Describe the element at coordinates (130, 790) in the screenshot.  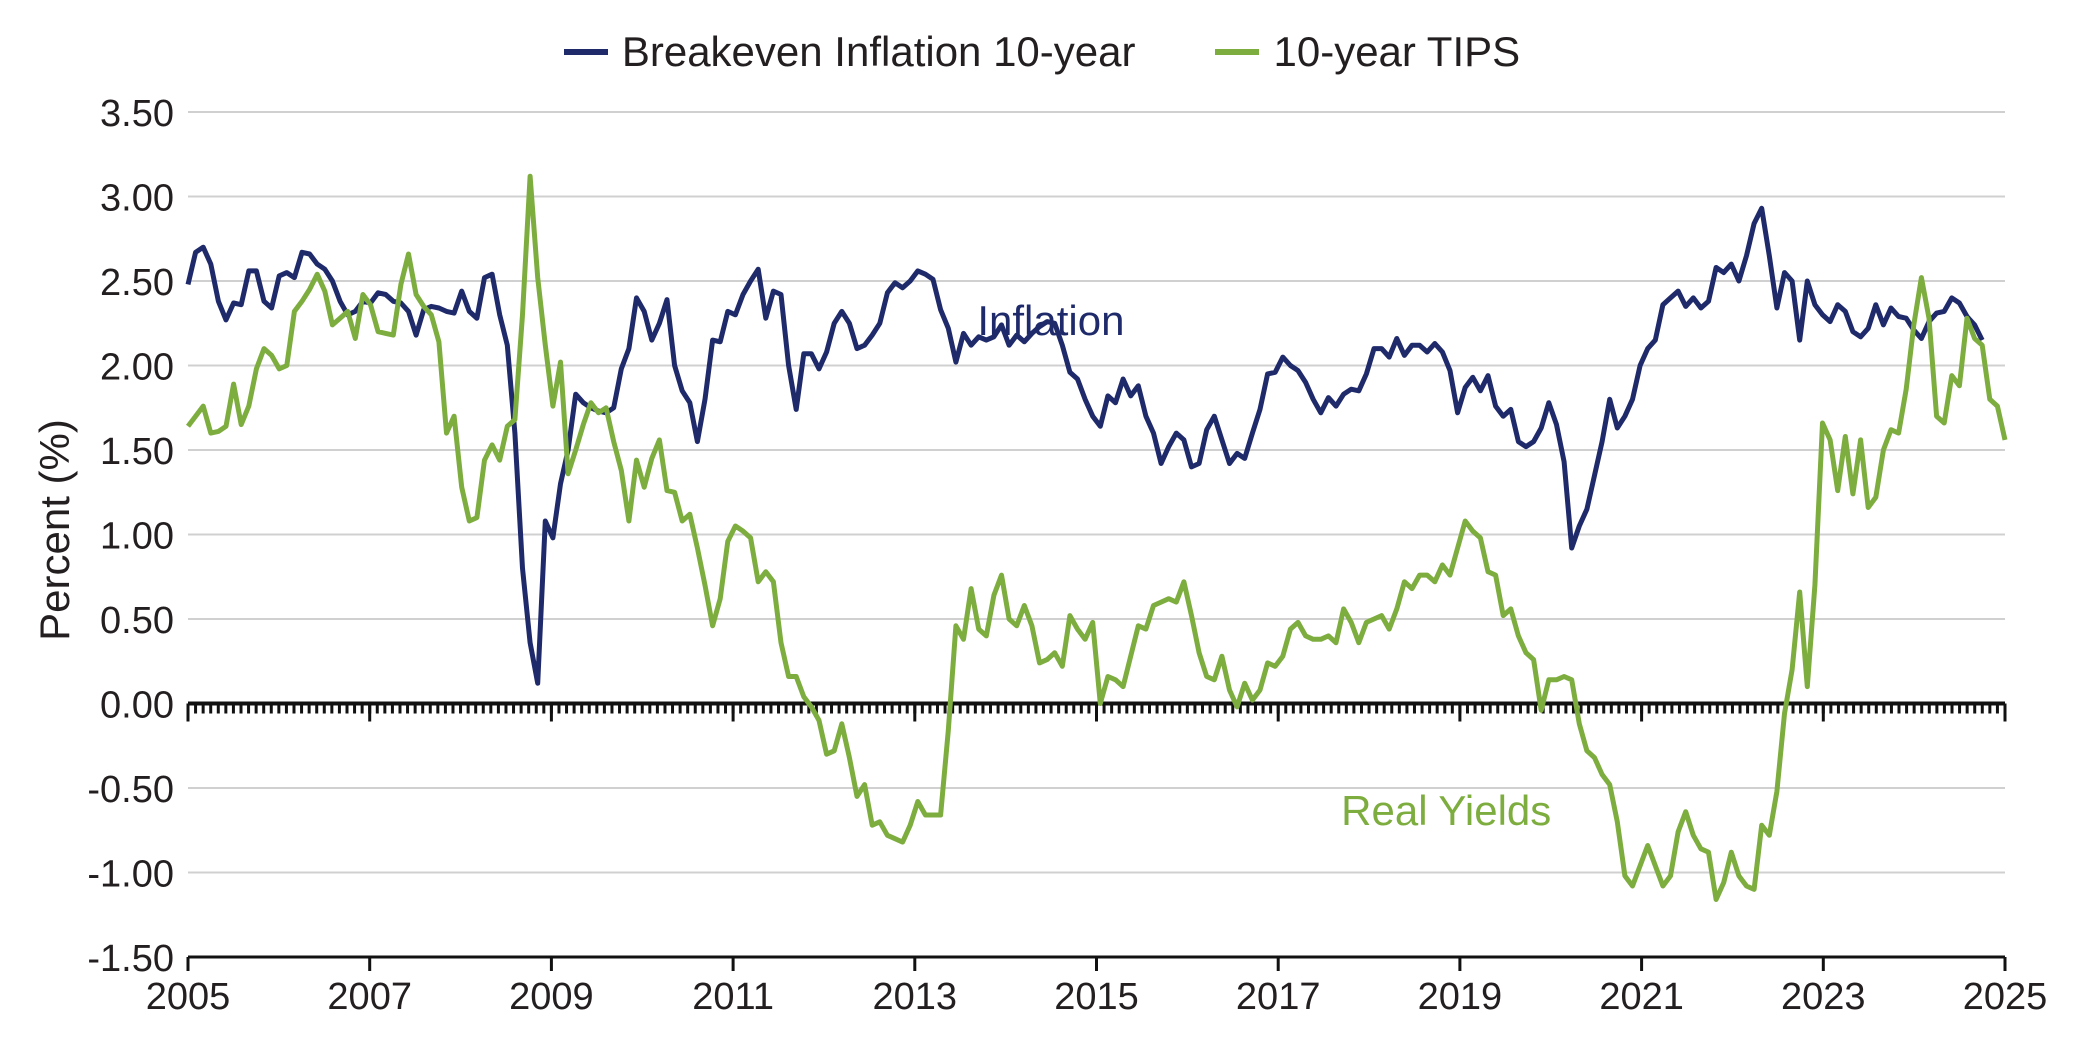
I see `y-tick-label--0.50: -0.50` at that location.